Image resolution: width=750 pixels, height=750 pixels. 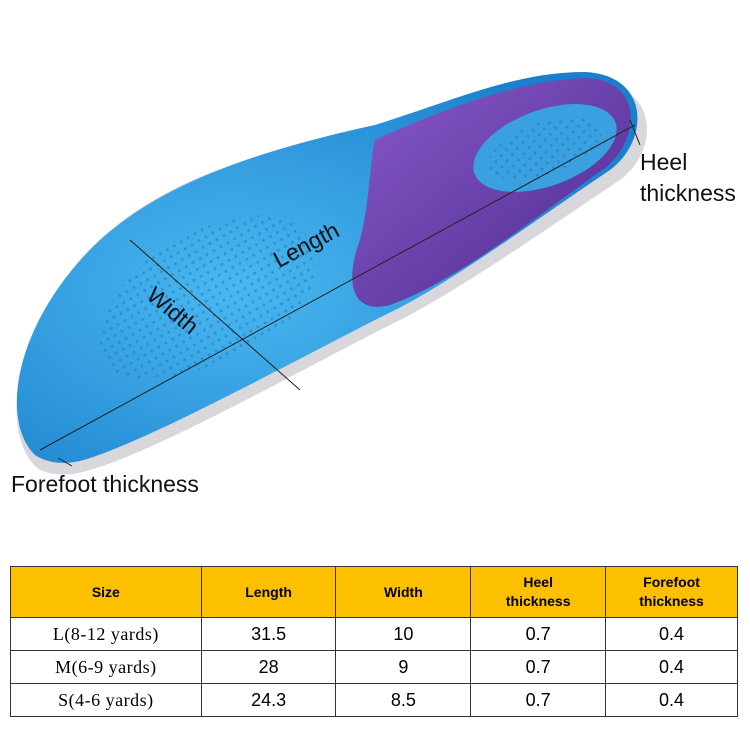 I want to click on table-row: S(4-6 yards) 24.3 8.5 0.7 0.4, so click(x=374, y=700).